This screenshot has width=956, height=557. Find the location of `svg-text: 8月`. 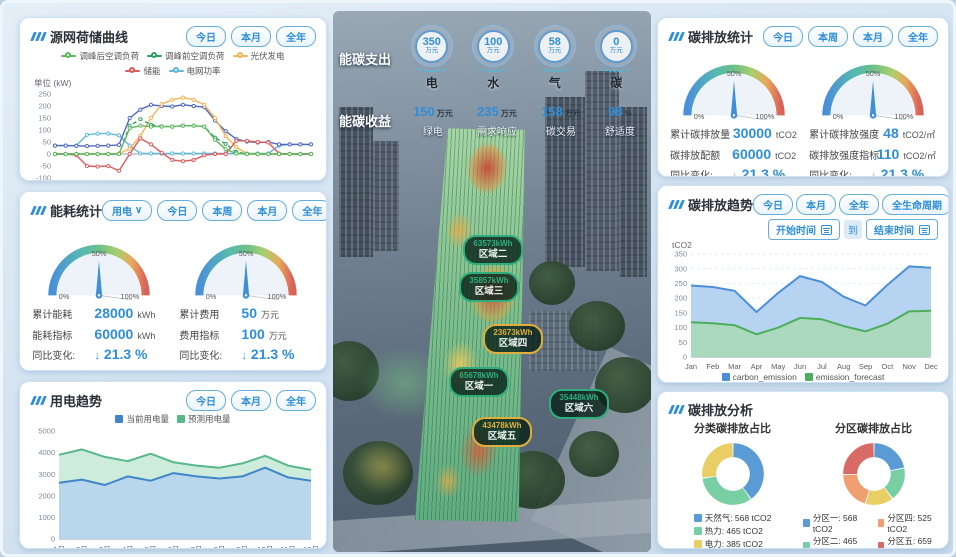

svg-text: 8月 is located at coordinates (220, 547).